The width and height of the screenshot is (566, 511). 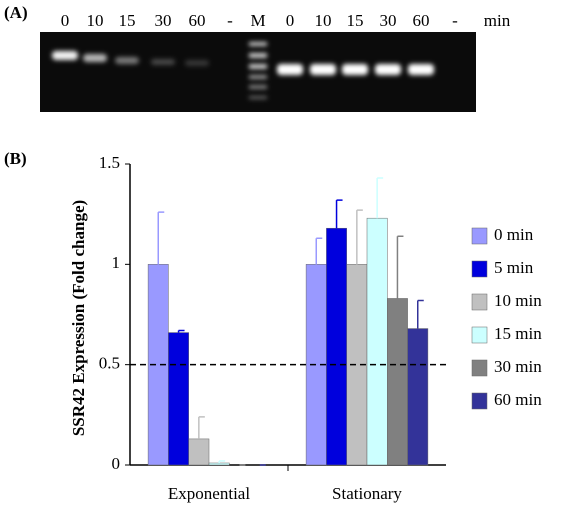 I want to click on y-tick-label: 1, so click(x=116, y=262).